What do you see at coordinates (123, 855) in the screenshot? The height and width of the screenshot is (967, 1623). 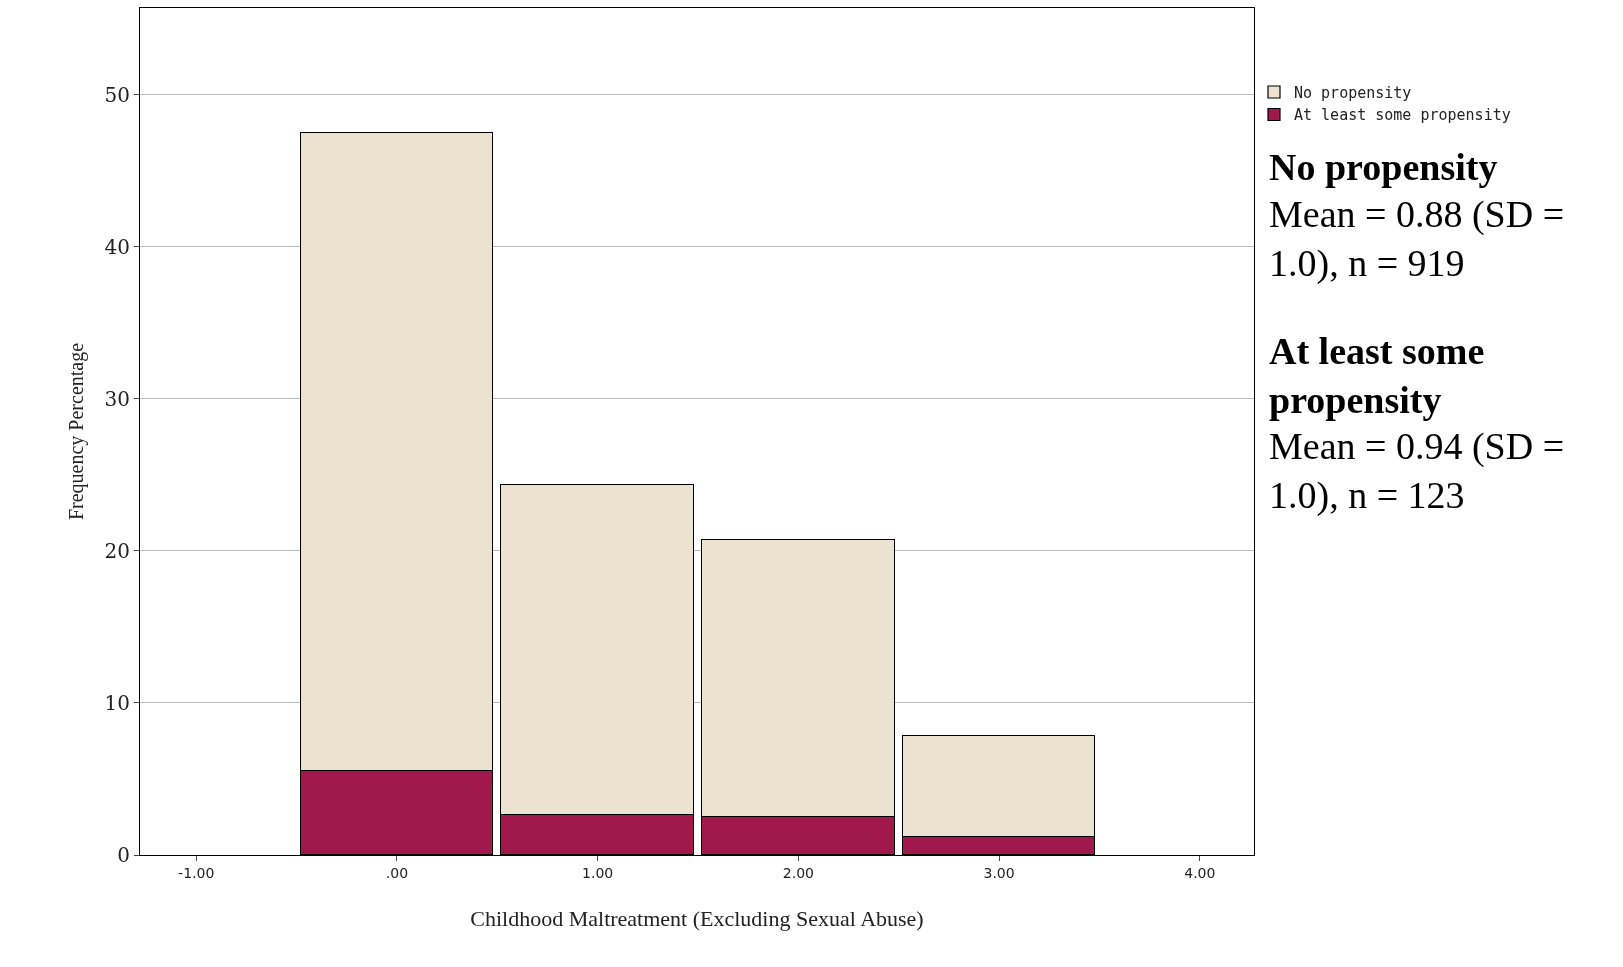 I see `y-tick-label: 0` at bounding box center [123, 855].